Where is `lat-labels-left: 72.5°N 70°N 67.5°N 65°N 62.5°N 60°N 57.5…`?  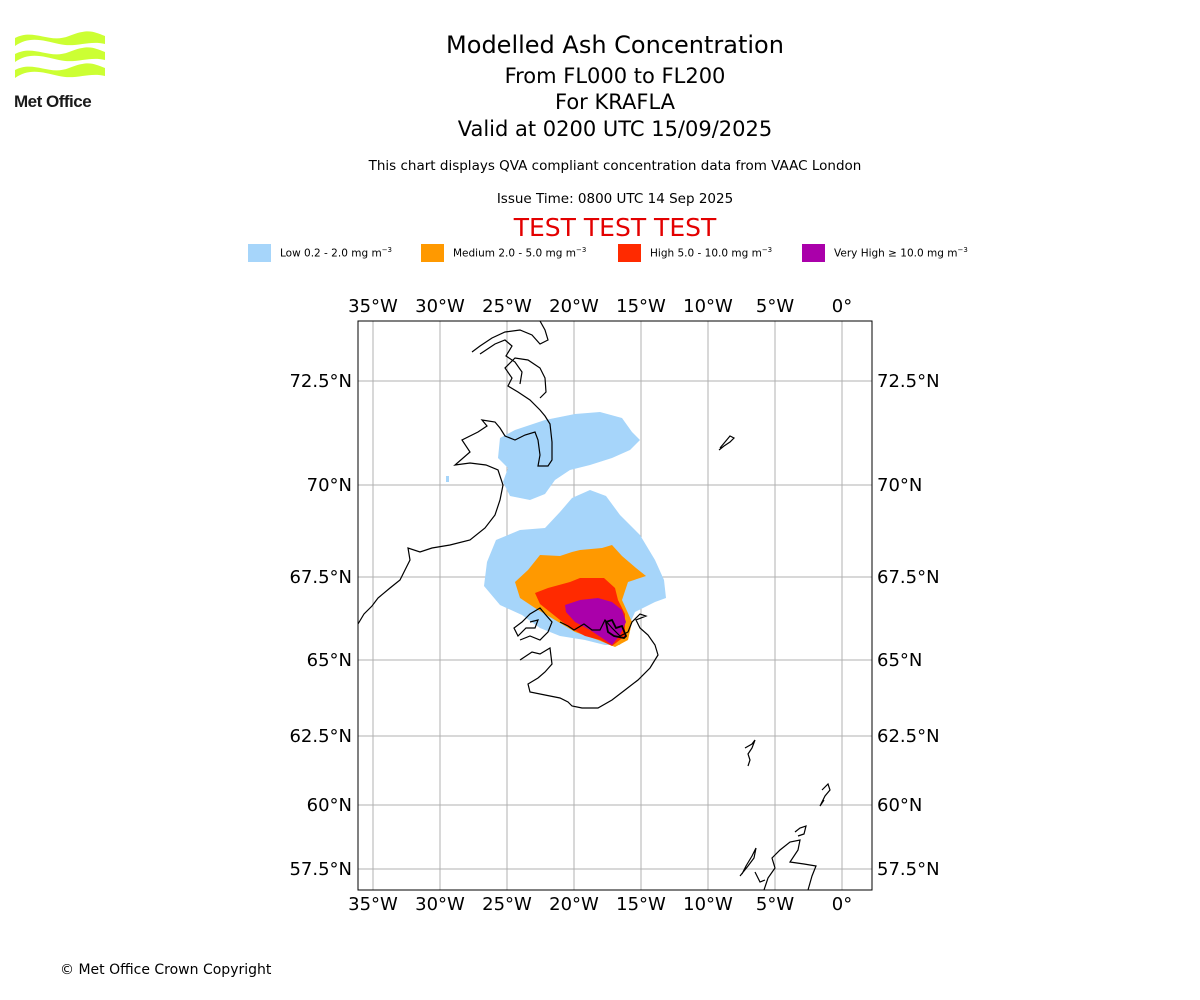 lat-labels-left: 72.5°N 70°N 67.5°N 65°N 62.5°N 60°N 57.5… is located at coordinates (320, 625).